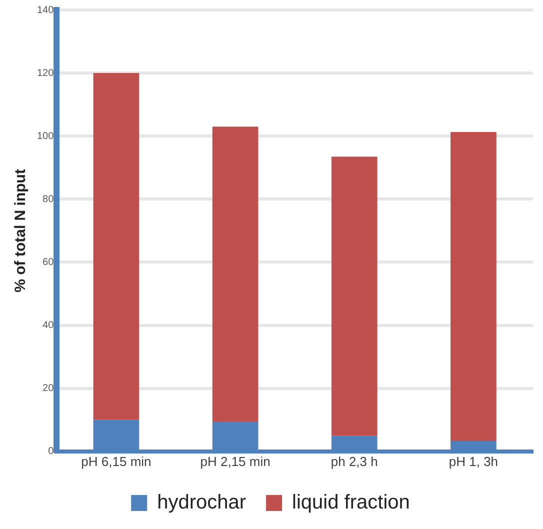 This screenshot has width=543, height=529. Describe the element at coordinates (45, 10) in the screenshot. I see `y-tick-label: 140` at that location.